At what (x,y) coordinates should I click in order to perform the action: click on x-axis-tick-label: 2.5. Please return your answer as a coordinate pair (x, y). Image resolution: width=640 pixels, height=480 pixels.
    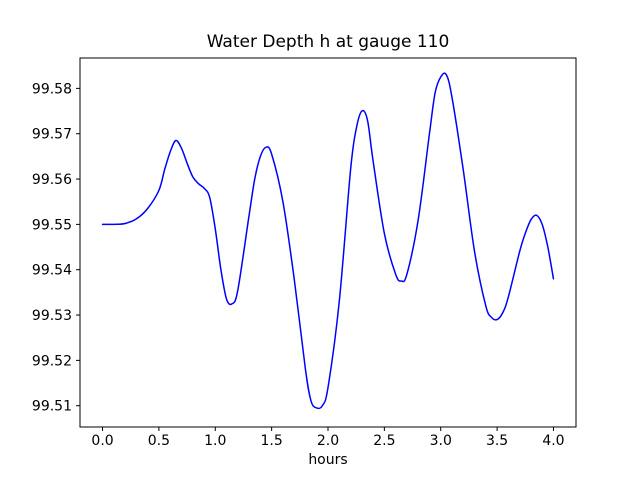
    Looking at the image, I should click on (384, 441).